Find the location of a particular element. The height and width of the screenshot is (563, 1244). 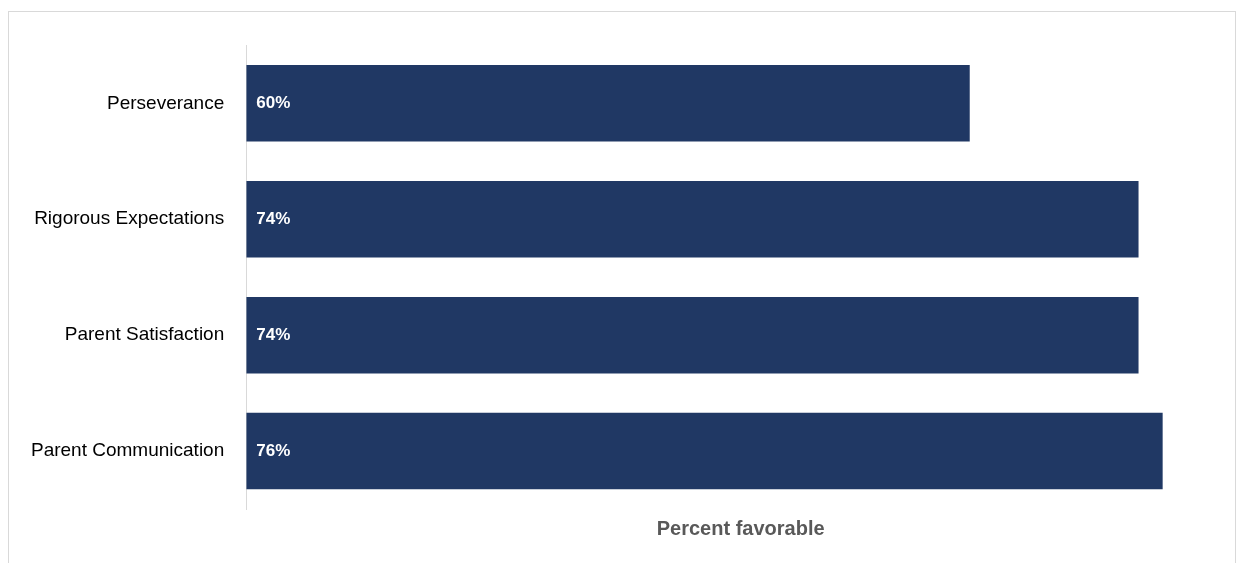

data-label: 60% is located at coordinates (273, 103).